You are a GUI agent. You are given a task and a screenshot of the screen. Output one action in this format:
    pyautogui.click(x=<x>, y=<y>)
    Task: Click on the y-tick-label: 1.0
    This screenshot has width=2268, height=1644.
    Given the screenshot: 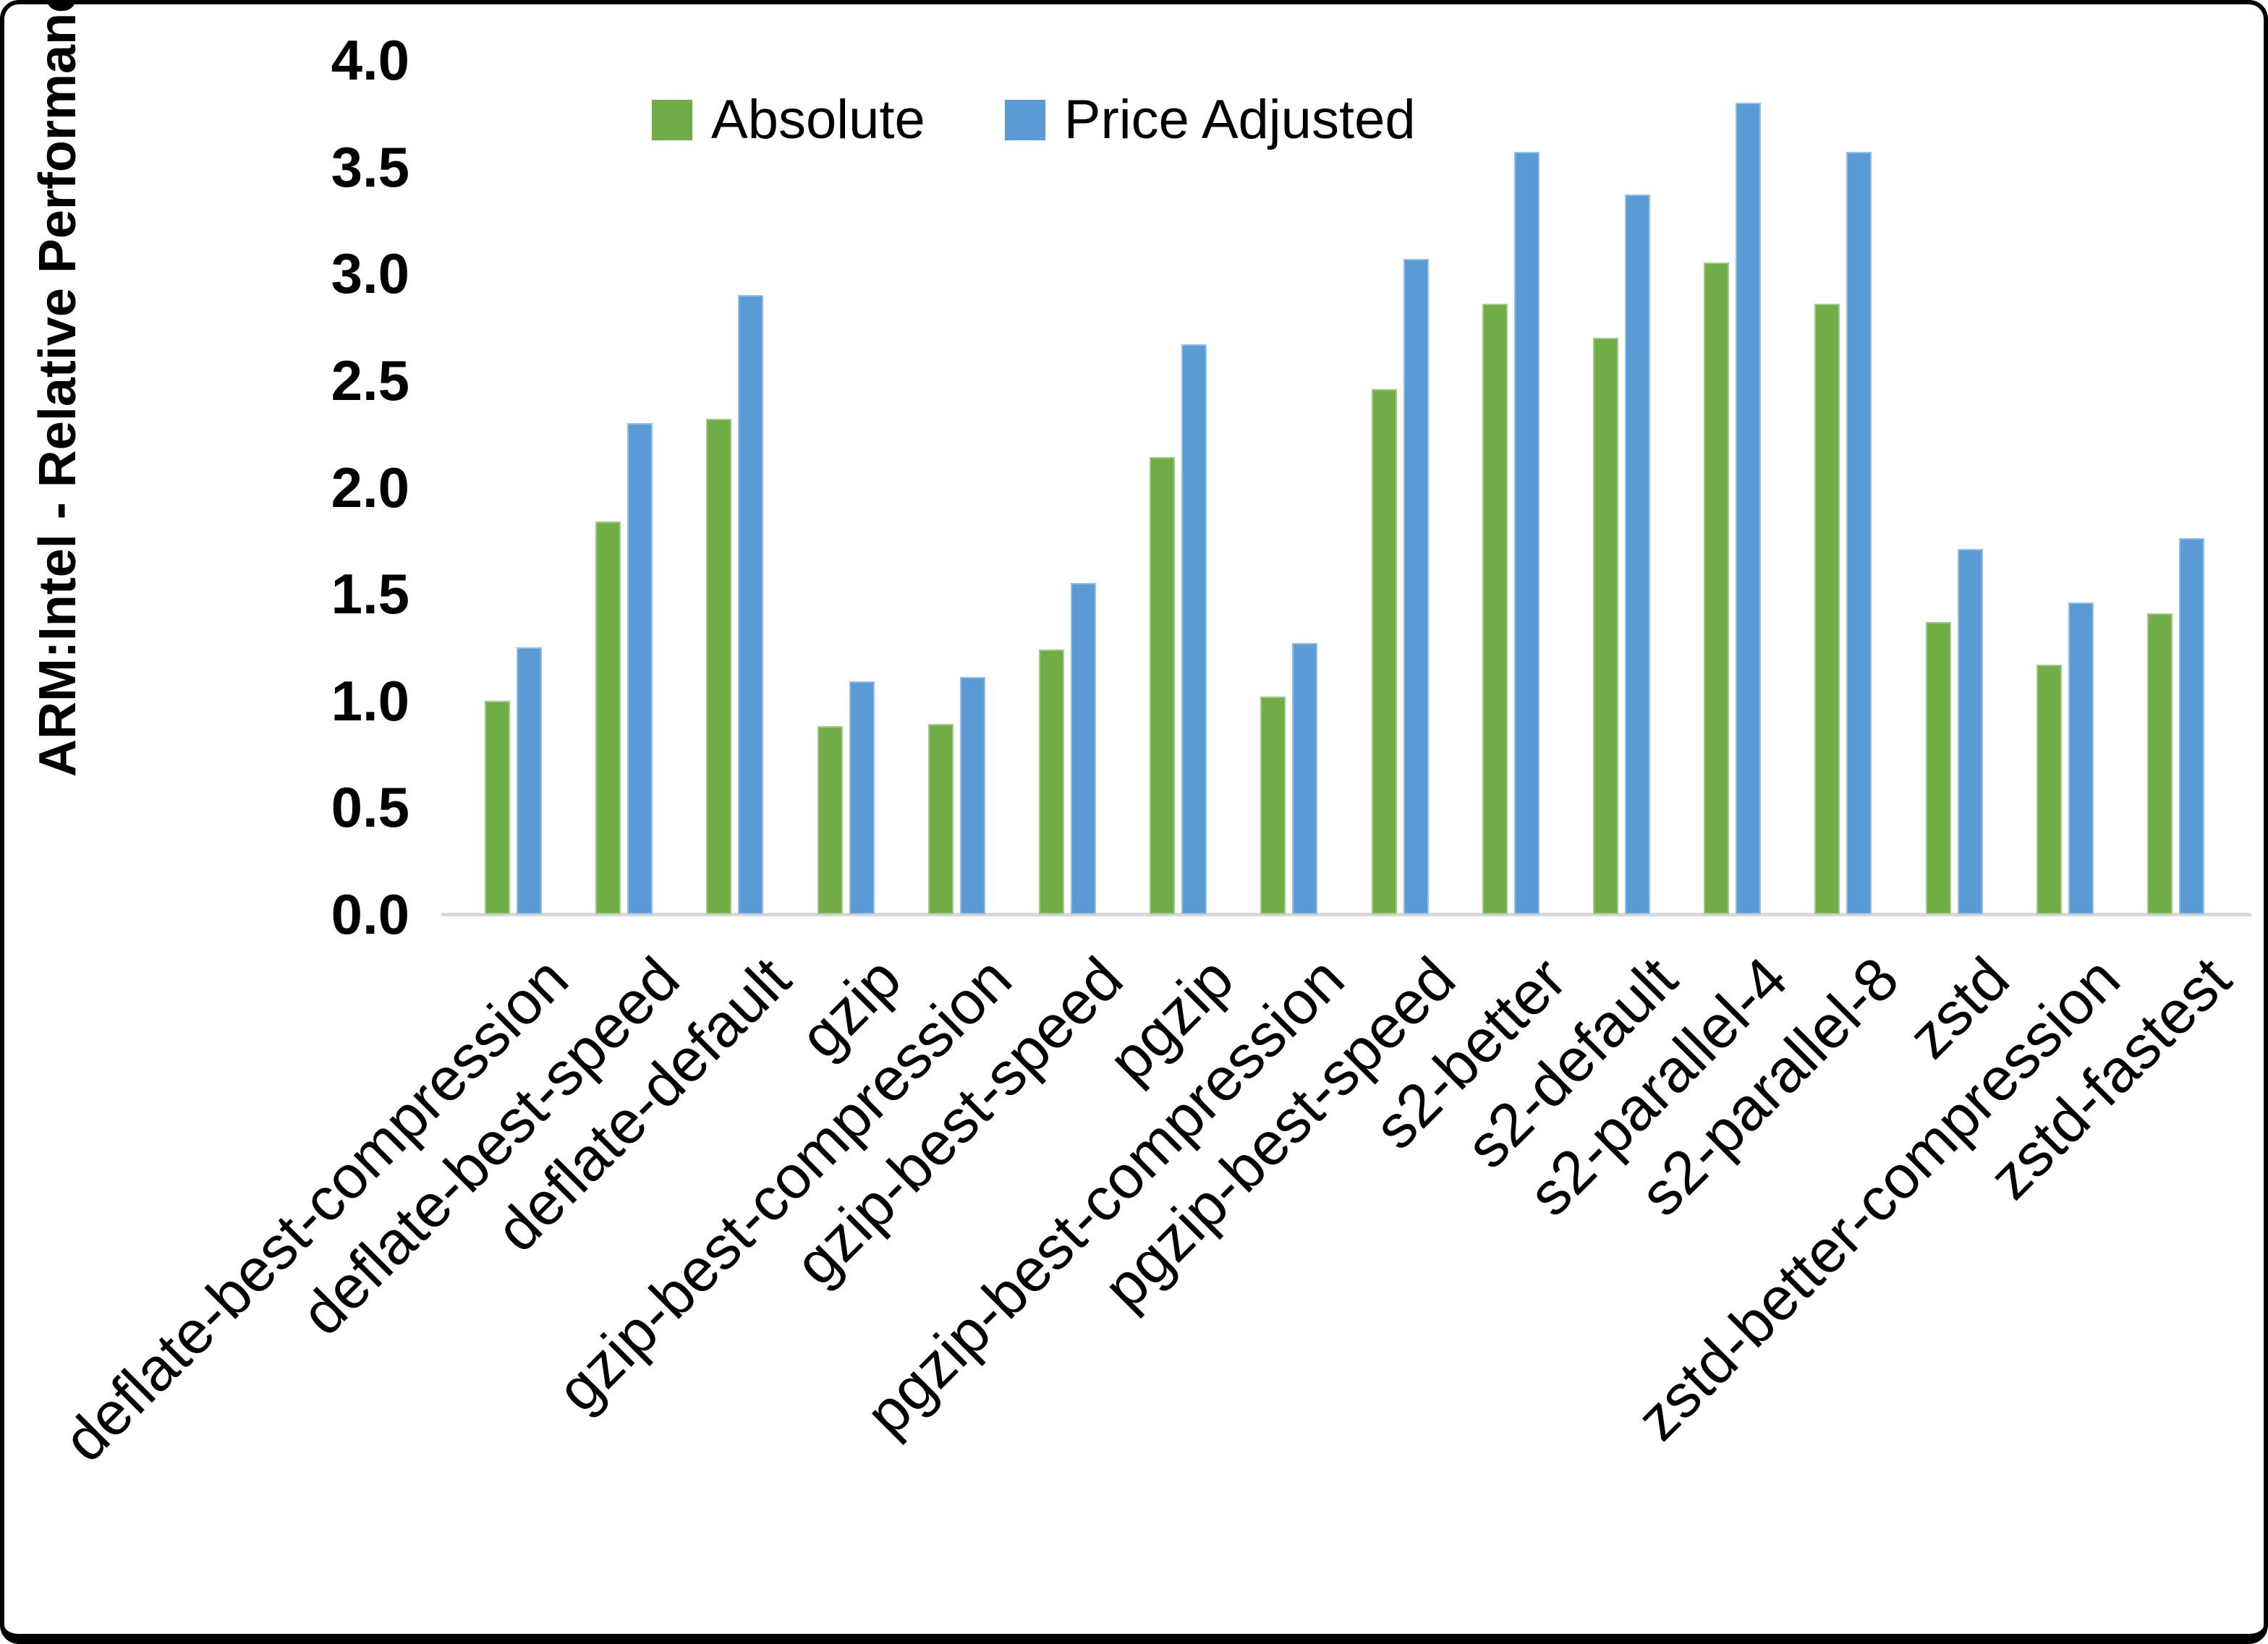 What is the action you would take?
    pyautogui.click(x=370, y=700)
    